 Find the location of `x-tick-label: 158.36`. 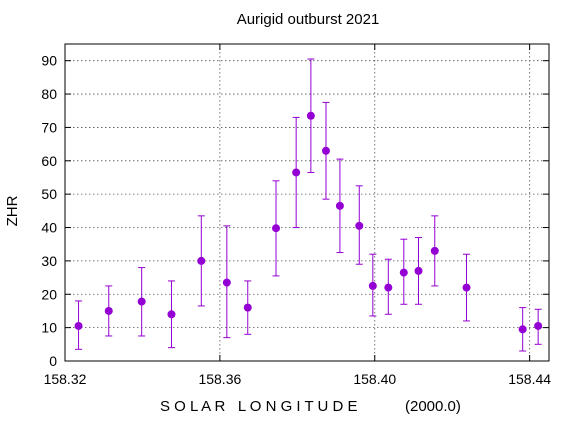

x-tick-label: 158.36 is located at coordinates (219, 379).